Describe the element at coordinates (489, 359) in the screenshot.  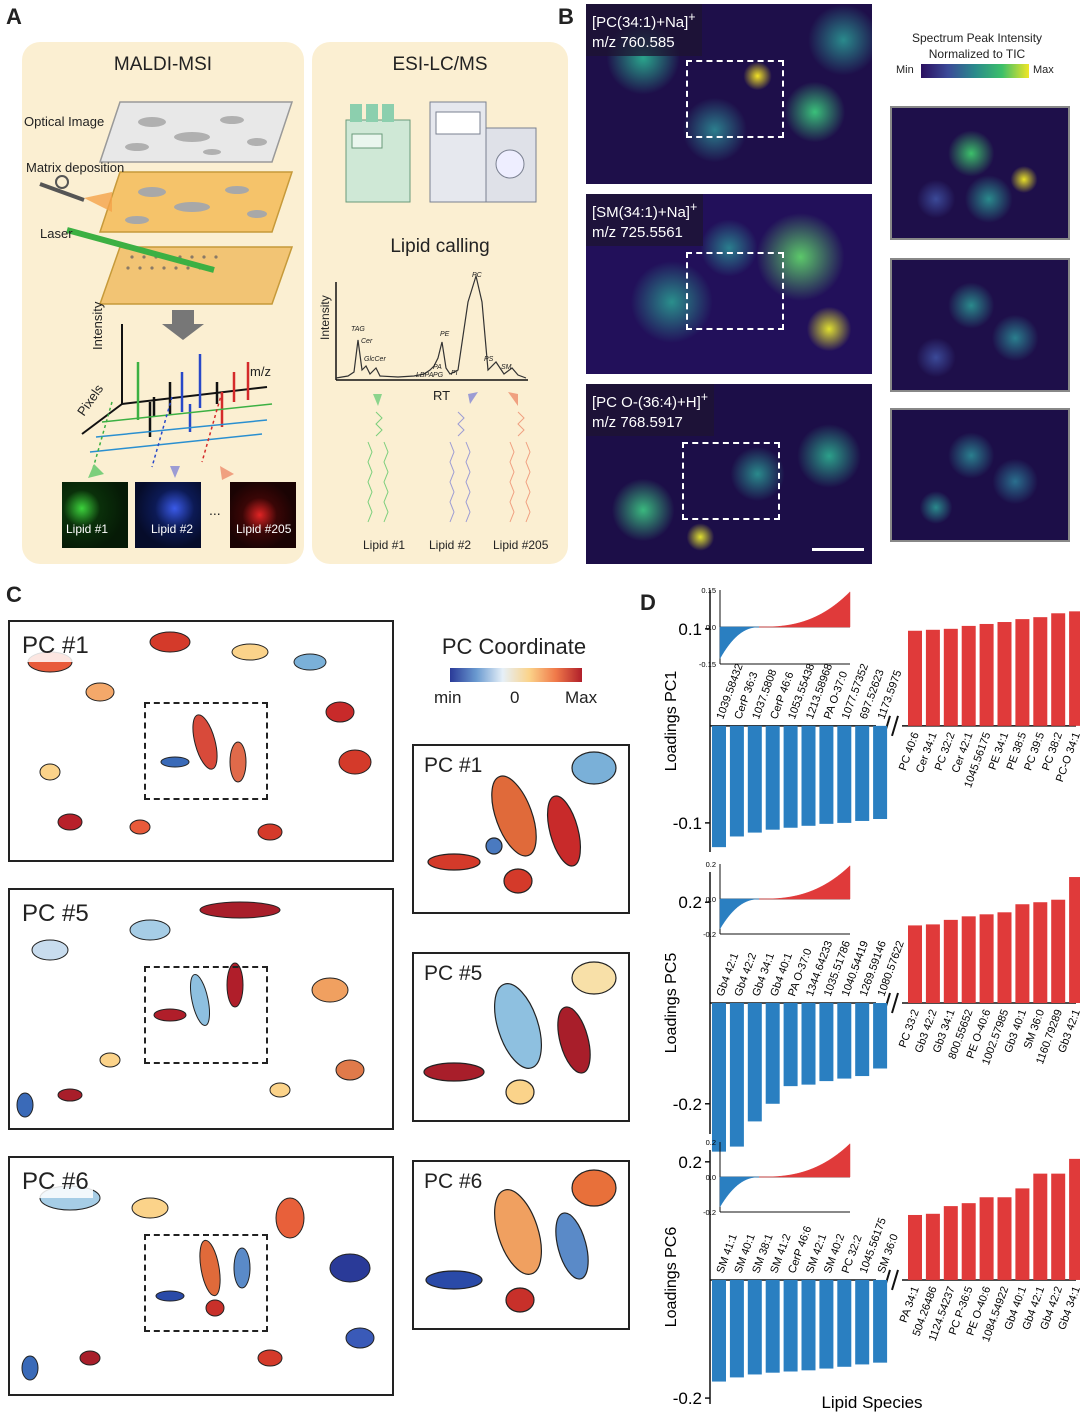
I see `peak-label-ps: PS` at that location.